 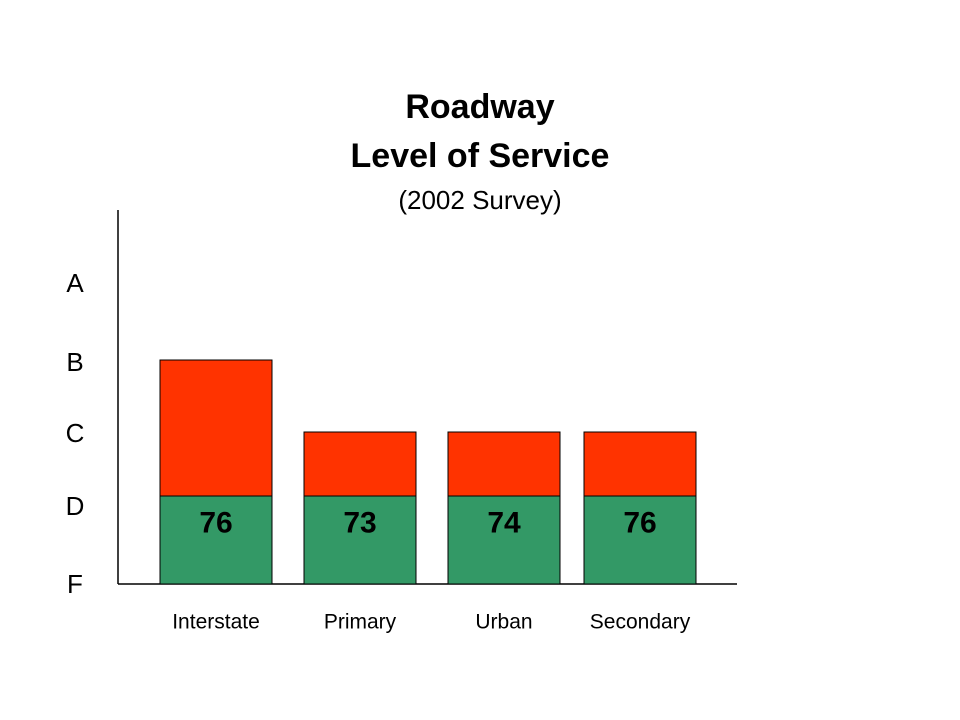 What do you see at coordinates (504, 523) in the screenshot?
I see `data-label: 74` at bounding box center [504, 523].